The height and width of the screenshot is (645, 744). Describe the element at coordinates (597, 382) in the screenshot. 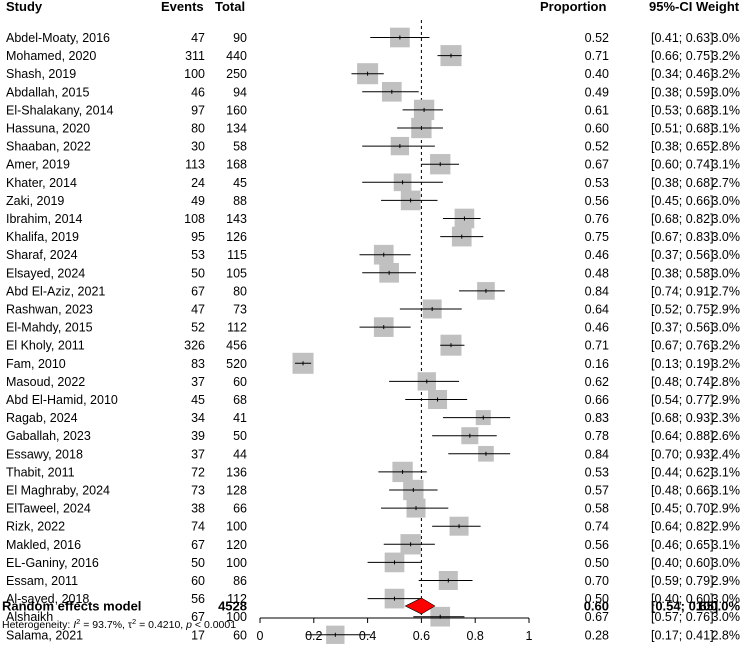

I see `study-proportion: 0.62` at that location.